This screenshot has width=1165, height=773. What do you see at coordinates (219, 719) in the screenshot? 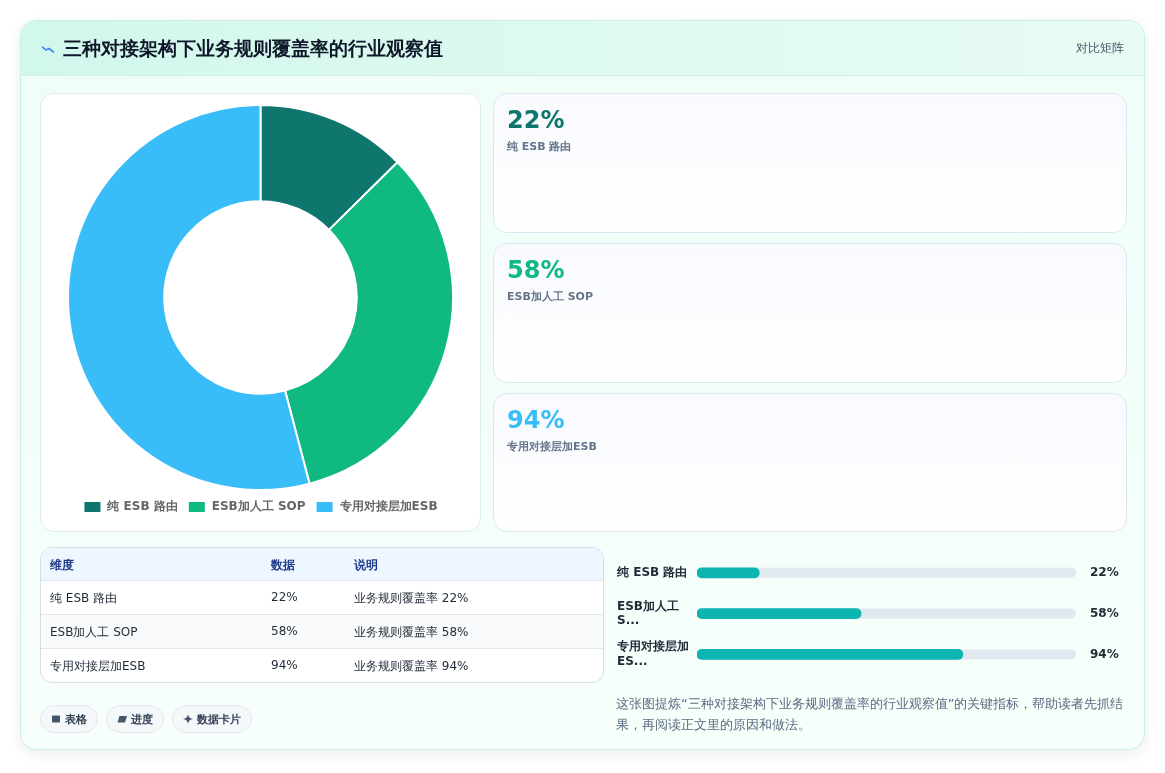
I see `text: 数据卡片` at bounding box center [219, 719].